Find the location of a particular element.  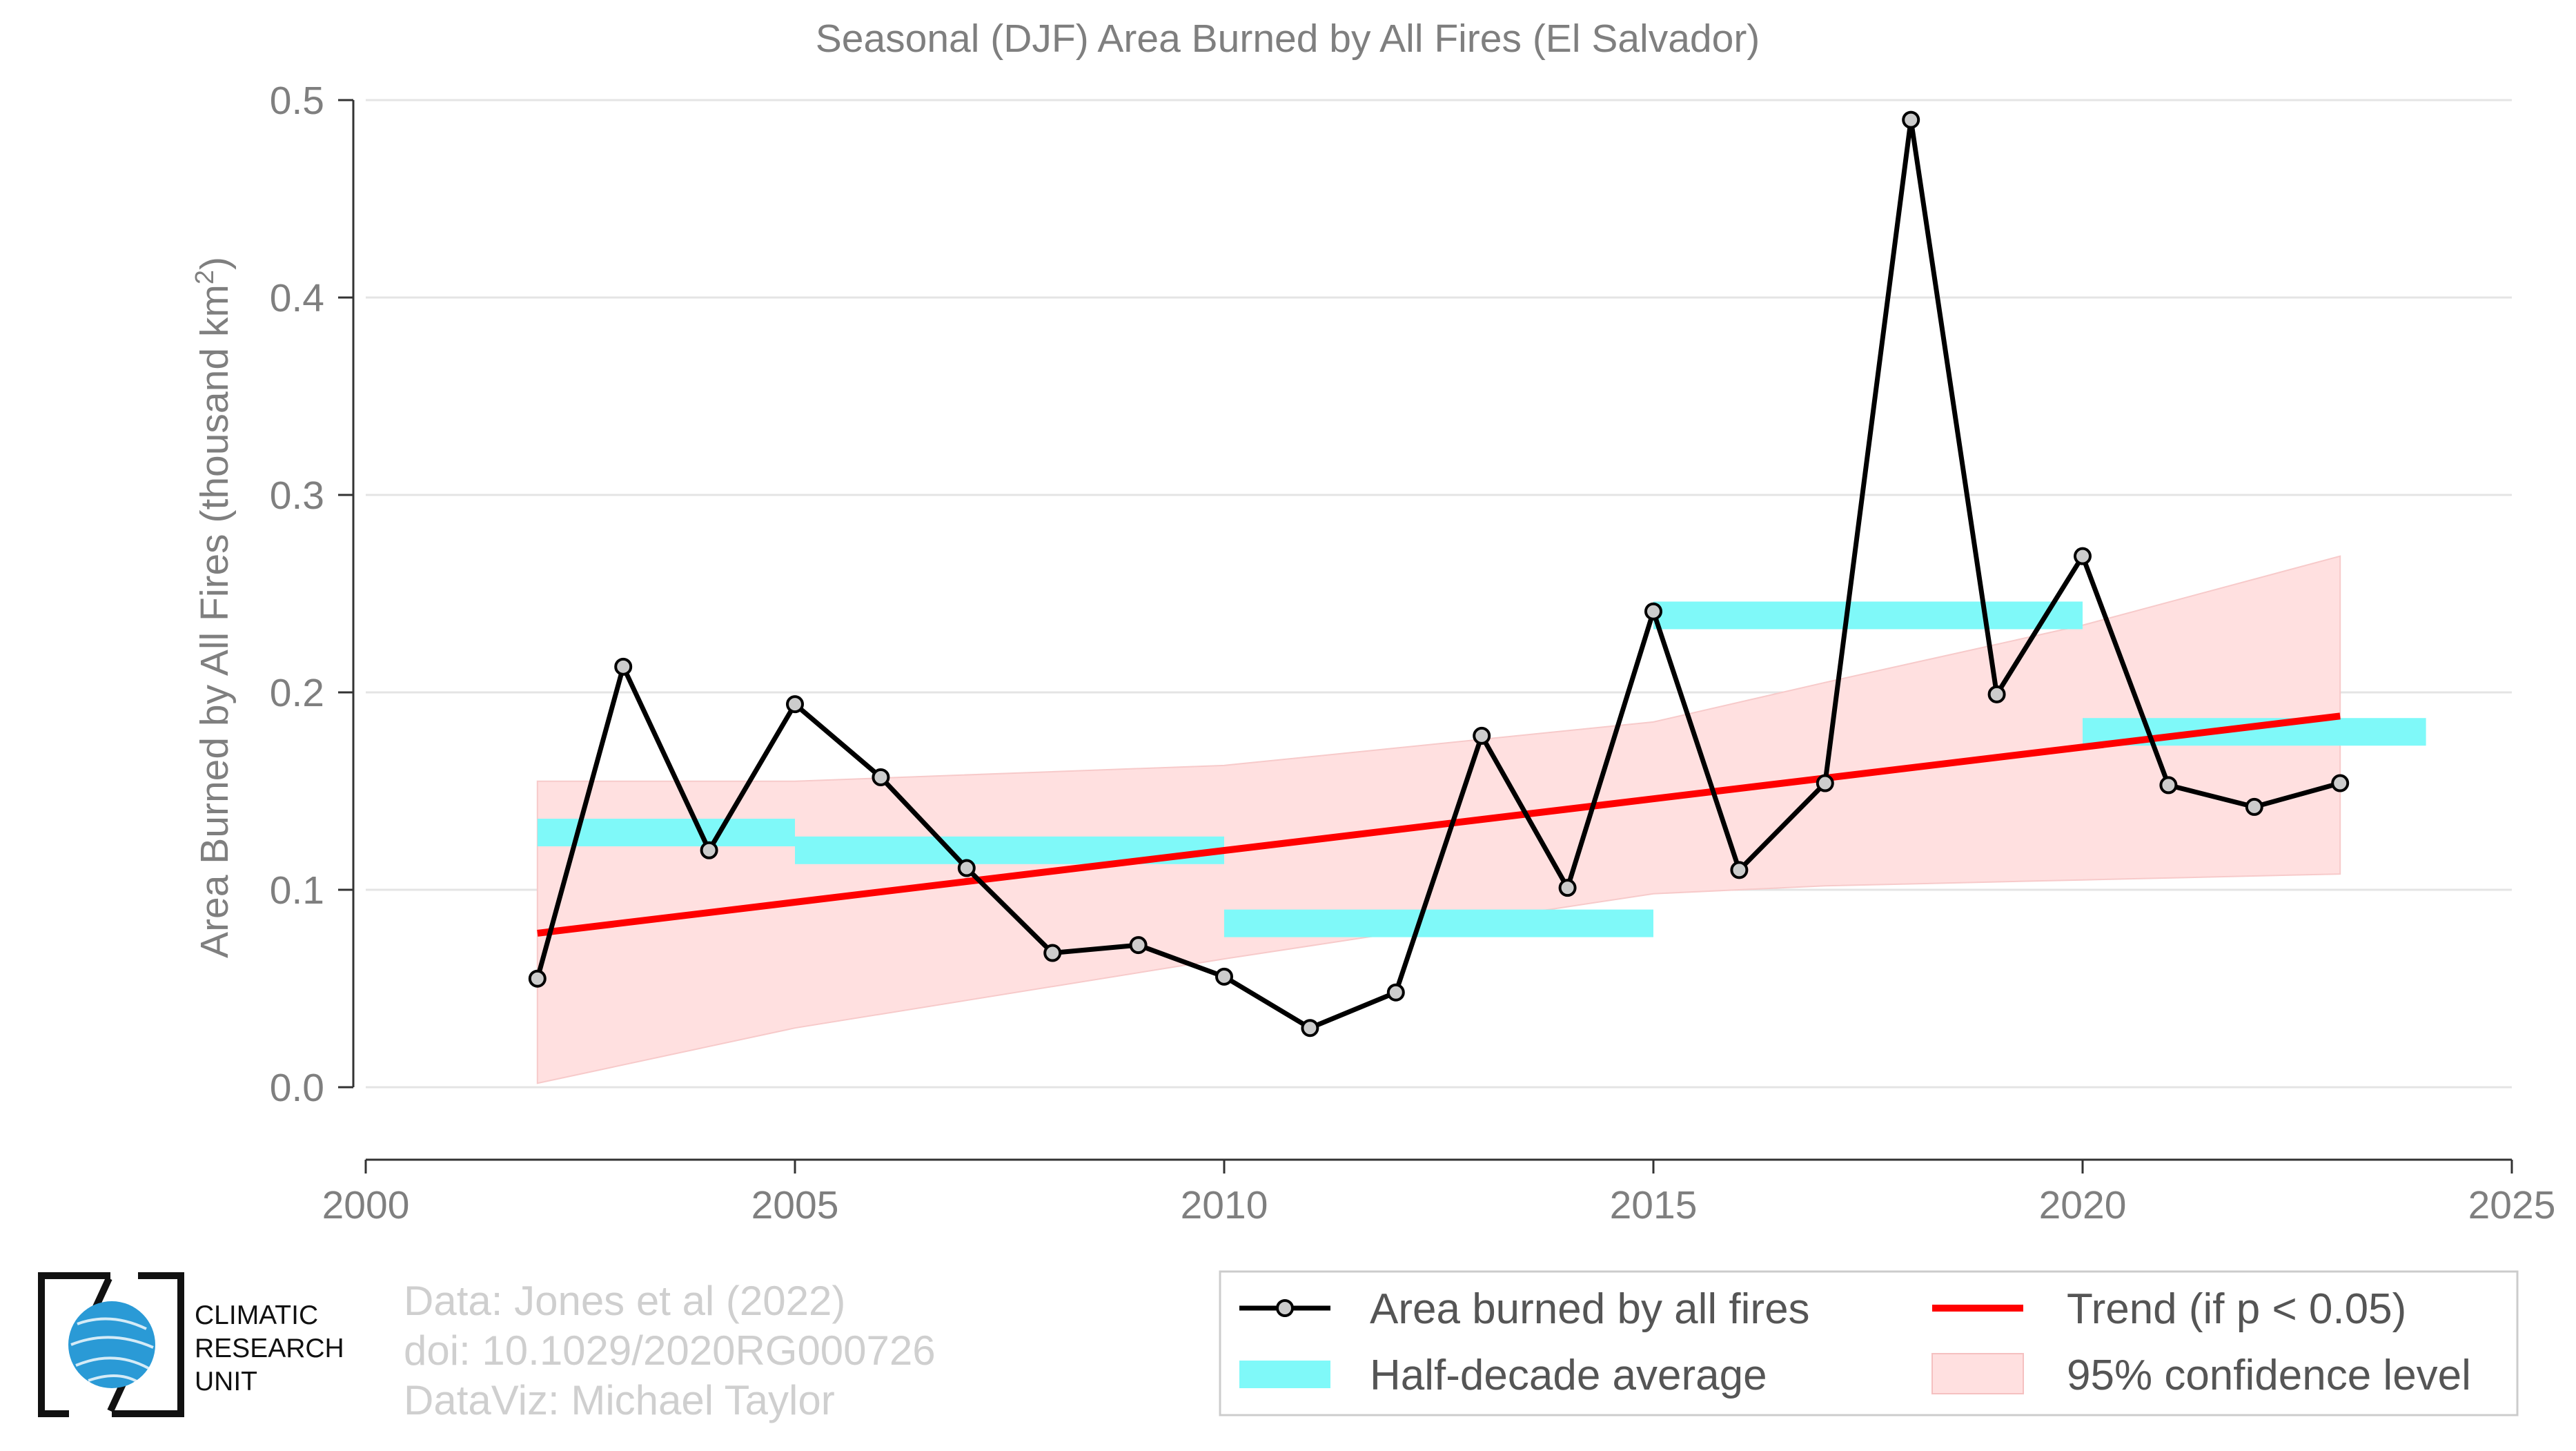

globe-swirl-icon is located at coordinates (112, 1350).